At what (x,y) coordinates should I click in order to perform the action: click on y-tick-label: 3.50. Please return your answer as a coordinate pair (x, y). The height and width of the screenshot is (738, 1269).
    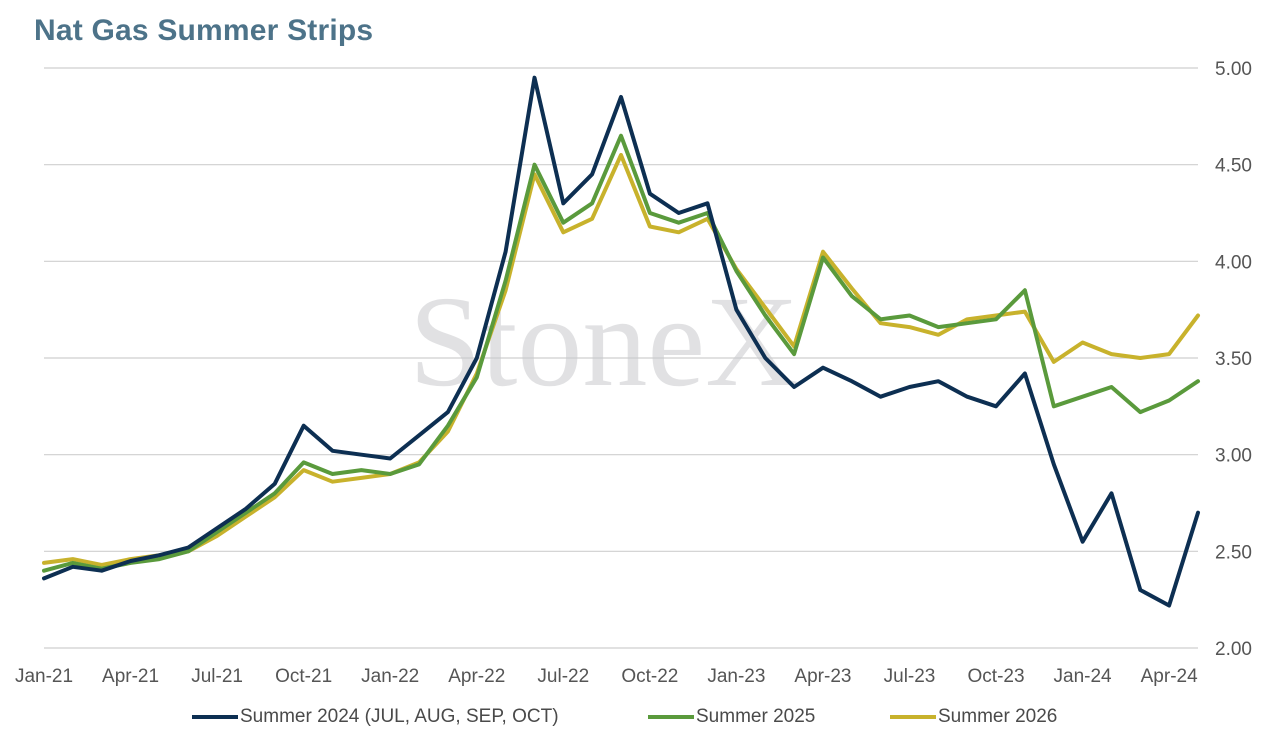
    Looking at the image, I should click on (1233, 359).